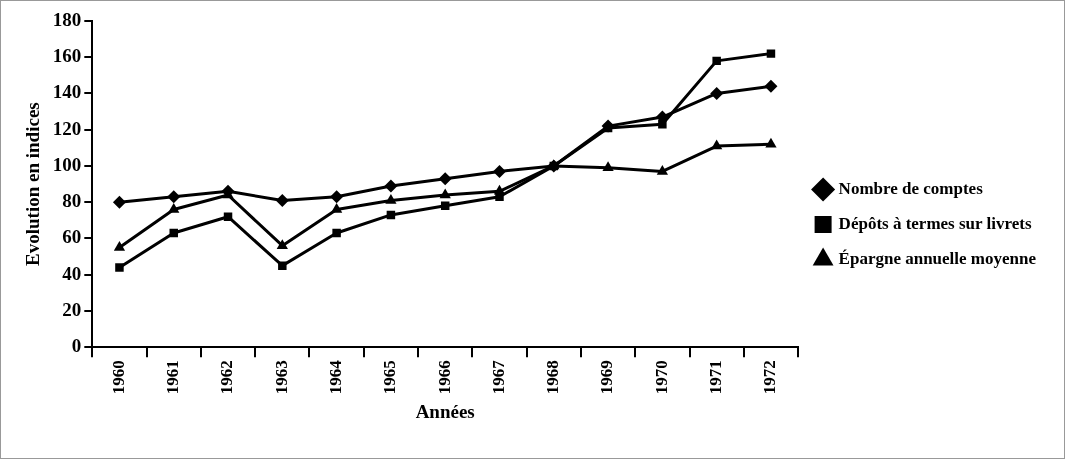 Image resolution: width=1065 pixels, height=459 pixels. Describe the element at coordinates (173, 377) in the screenshot. I see `x-tick-label: 1961` at that location.